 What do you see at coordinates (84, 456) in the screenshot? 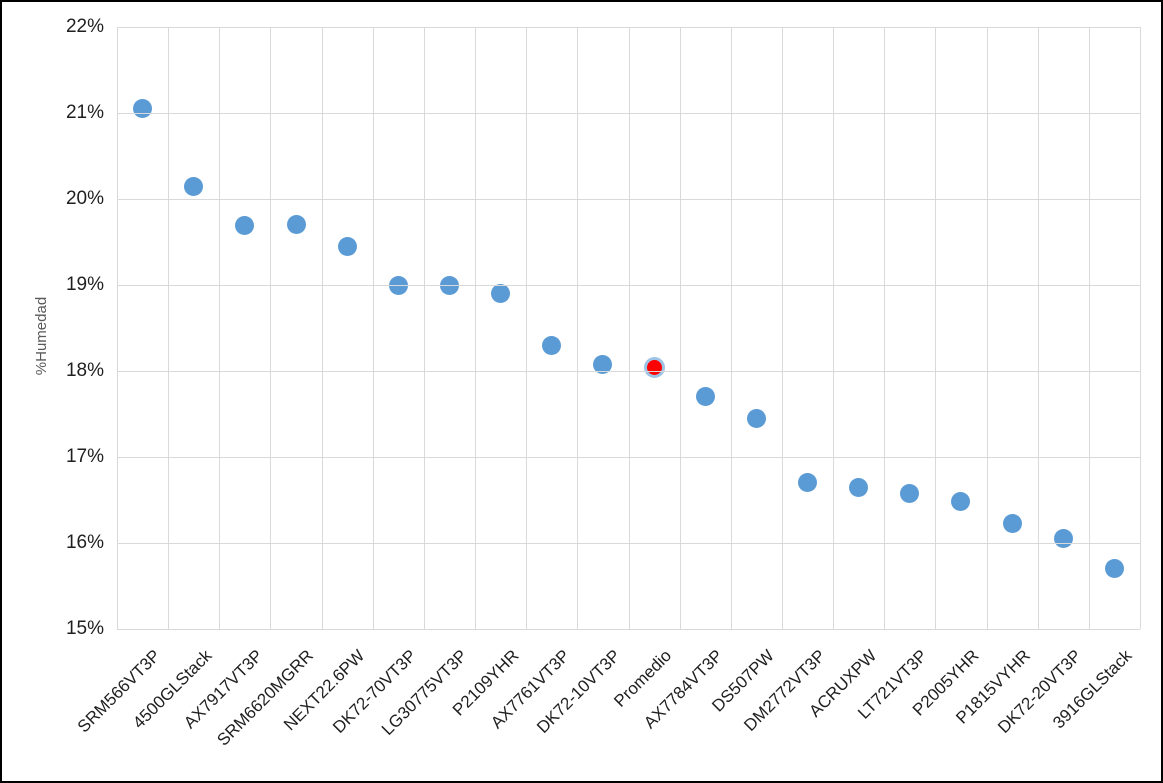
I see `y-tick-label: 17%` at bounding box center [84, 456].